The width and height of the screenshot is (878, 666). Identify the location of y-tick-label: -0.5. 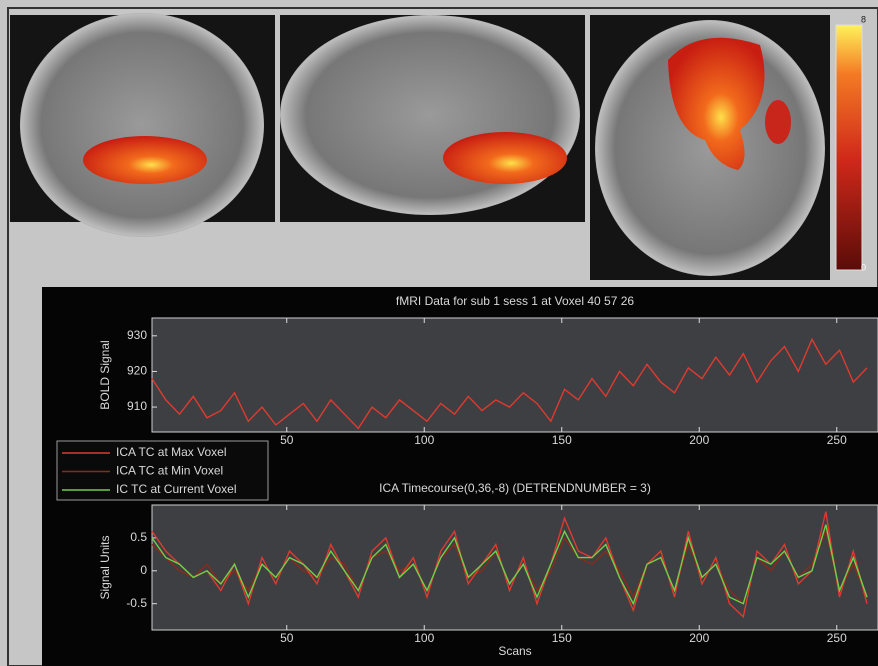
(136, 603).